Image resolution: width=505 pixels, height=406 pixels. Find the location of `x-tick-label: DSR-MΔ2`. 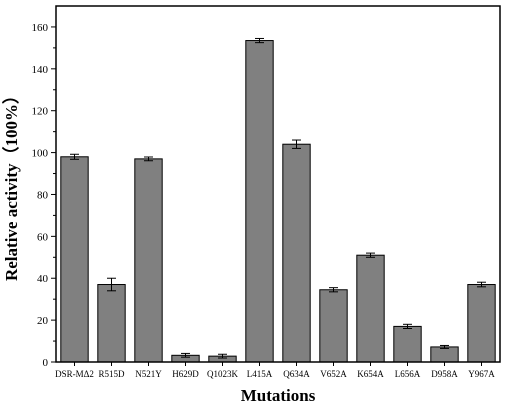

x-tick-label: DSR-MΔ2 is located at coordinates (74, 374).